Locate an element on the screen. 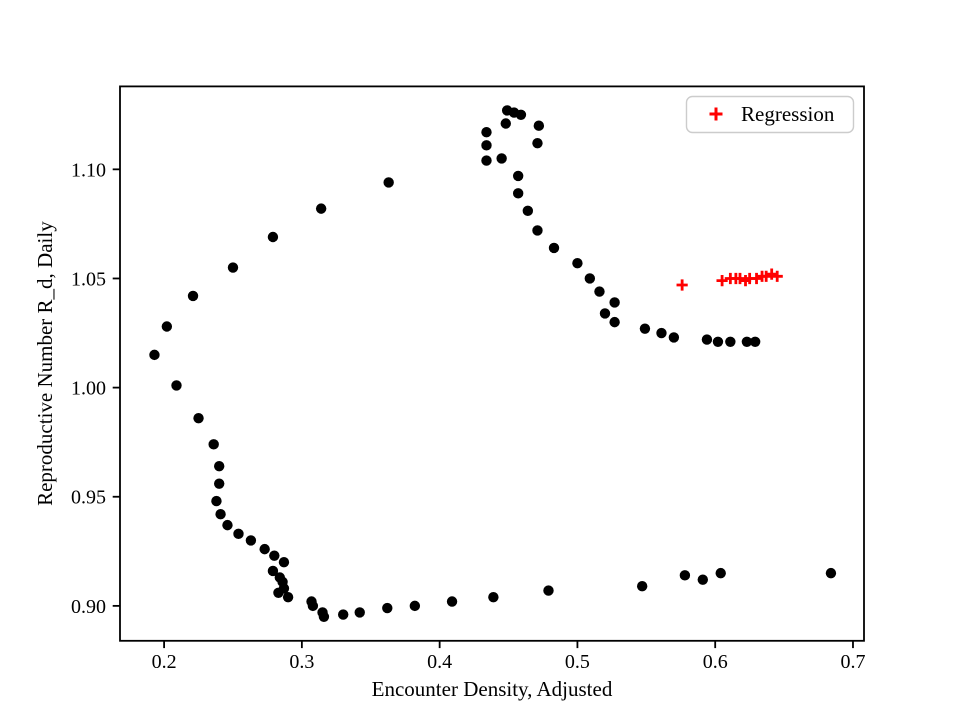 This screenshot has height=720, width=960. legend-label: Regression is located at coordinates (788, 114).